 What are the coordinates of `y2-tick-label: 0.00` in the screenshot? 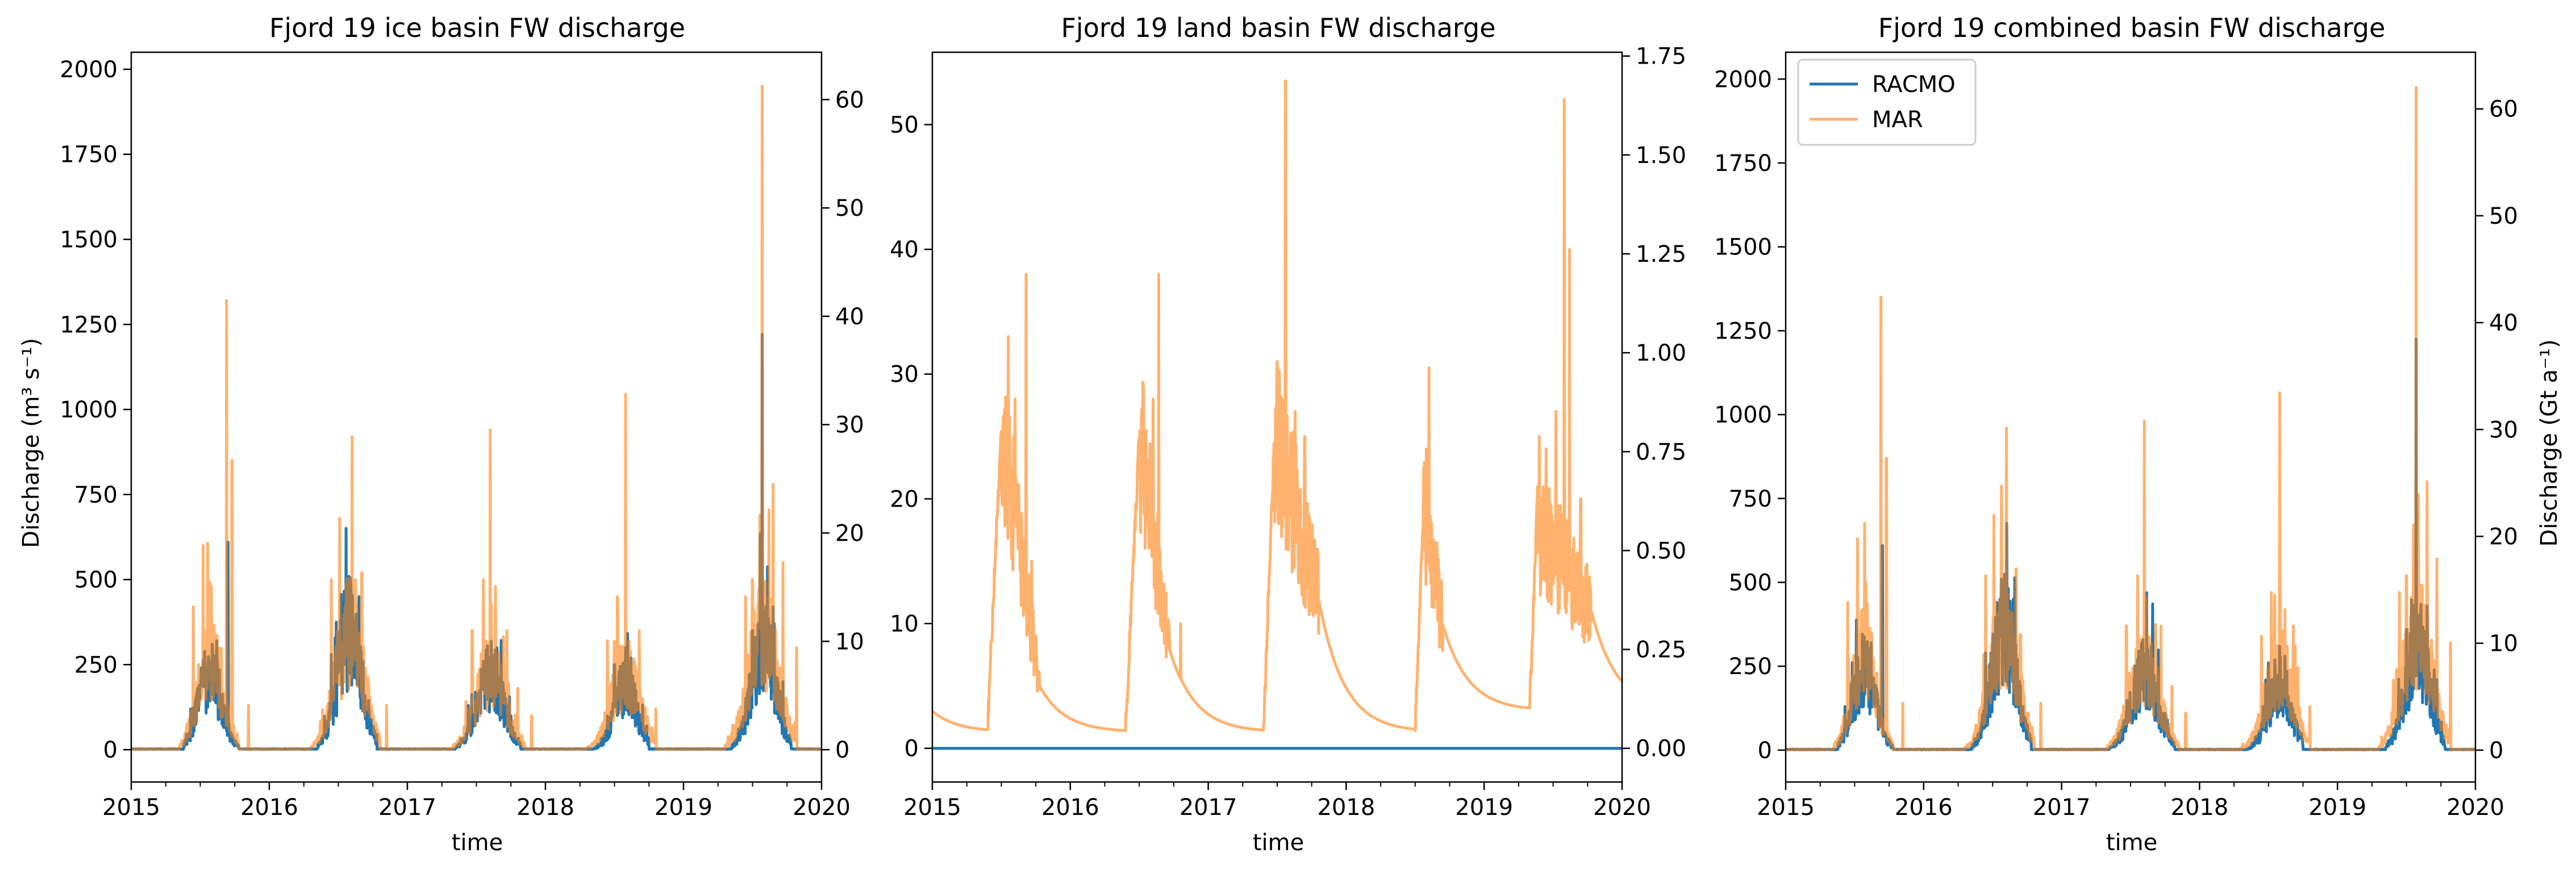 It's located at (1661, 749).